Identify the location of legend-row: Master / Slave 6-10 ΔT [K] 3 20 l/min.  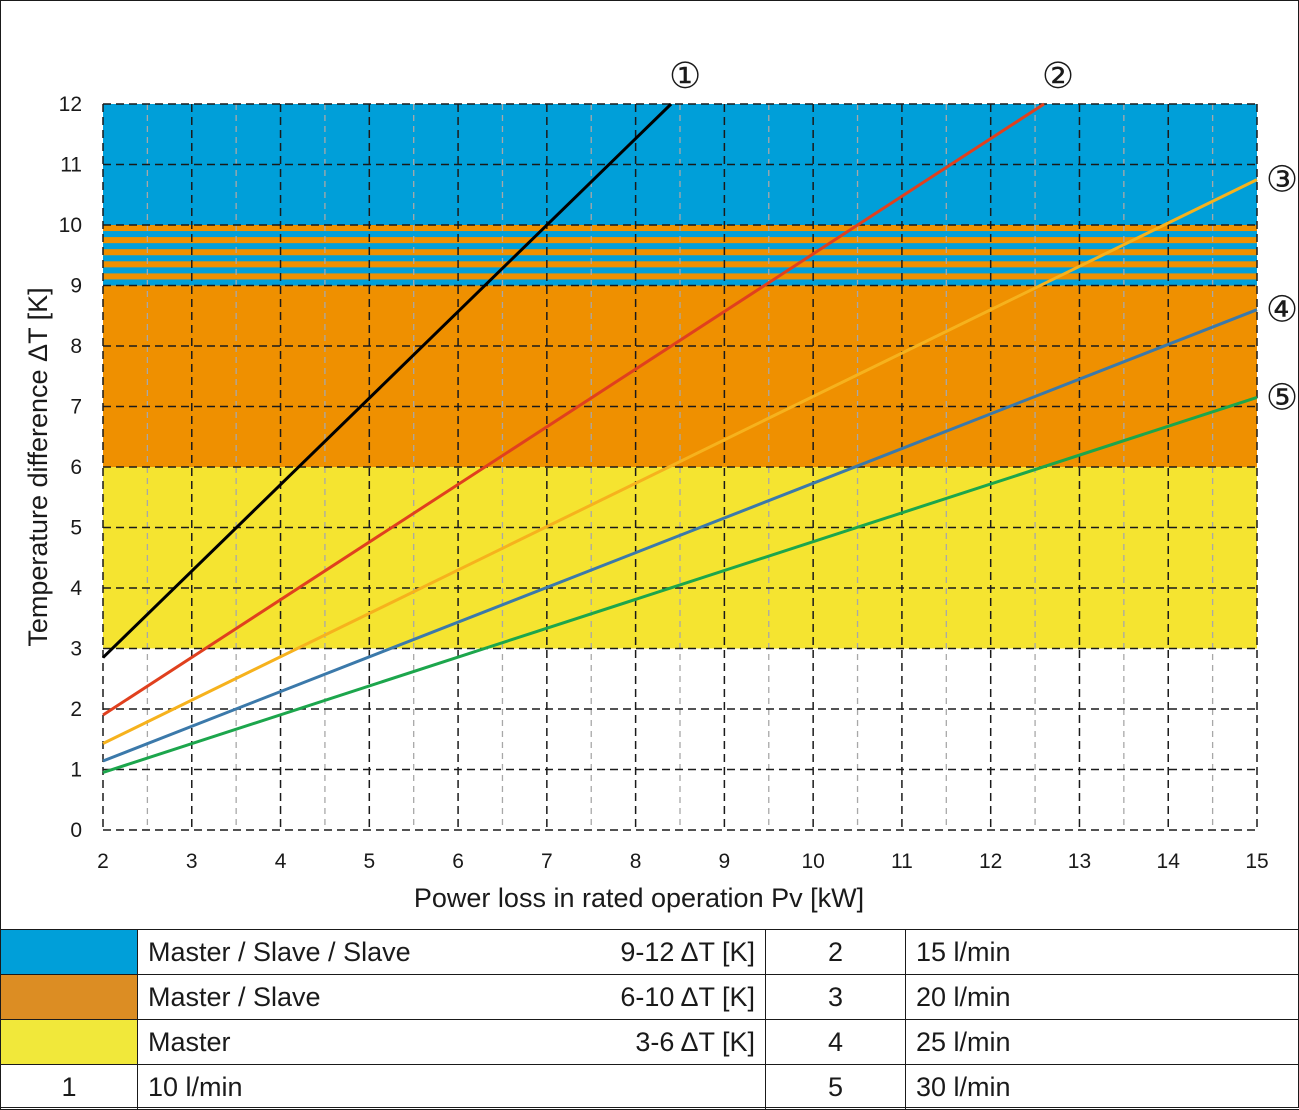
(650, 997).